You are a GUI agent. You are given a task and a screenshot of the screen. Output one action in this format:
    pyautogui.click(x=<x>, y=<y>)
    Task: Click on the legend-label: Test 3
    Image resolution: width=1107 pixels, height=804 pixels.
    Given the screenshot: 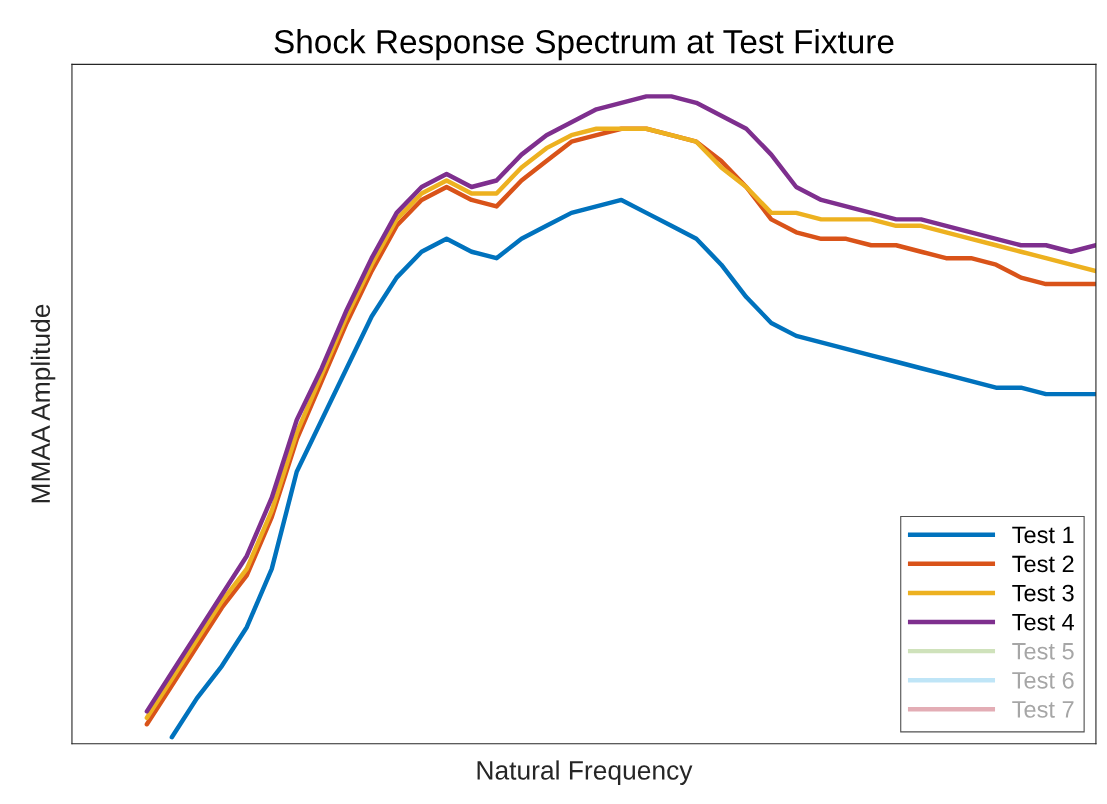 What is the action you would take?
    pyautogui.click(x=1043, y=593)
    